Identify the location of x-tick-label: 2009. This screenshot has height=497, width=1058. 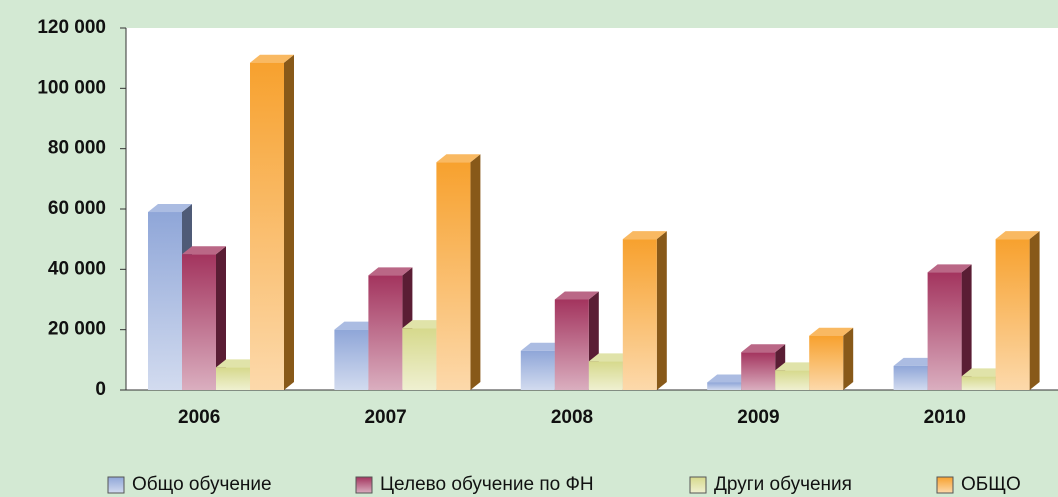
(758, 417).